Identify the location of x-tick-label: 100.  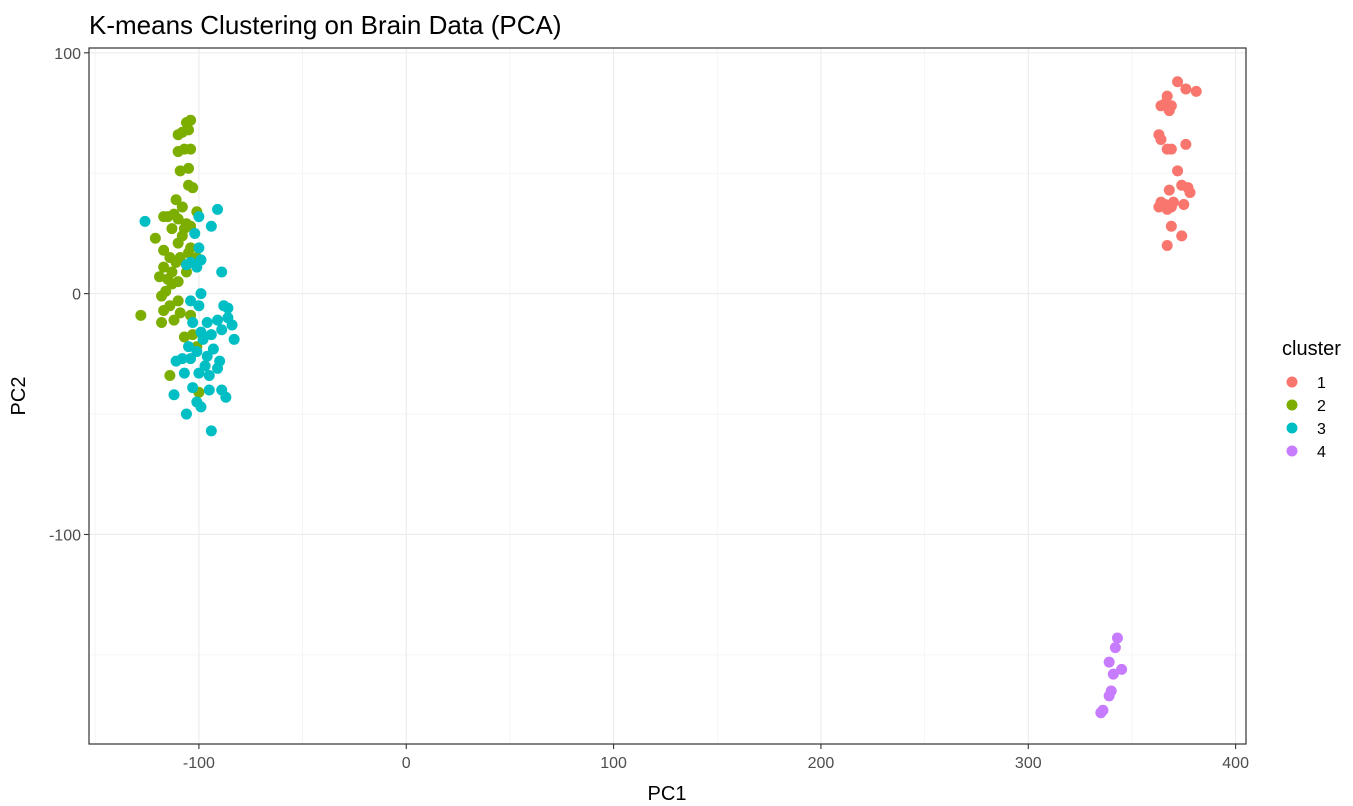
(613, 763).